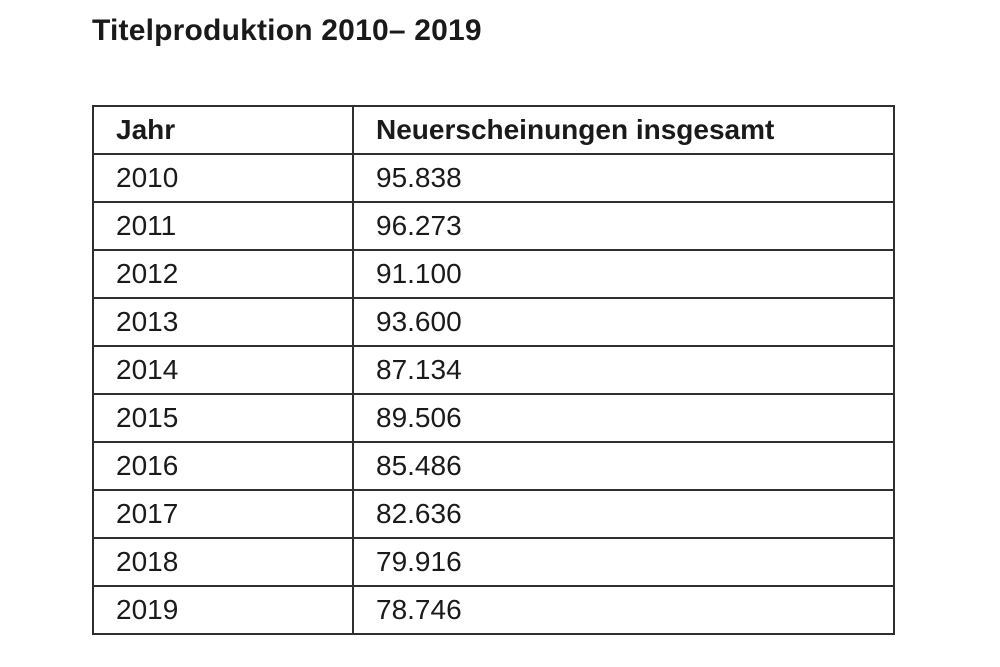 This screenshot has height=667, width=1000. What do you see at coordinates (223, 610) in the screenshot?
I see `year-cell: 2019` at bounding box center [223, 610].